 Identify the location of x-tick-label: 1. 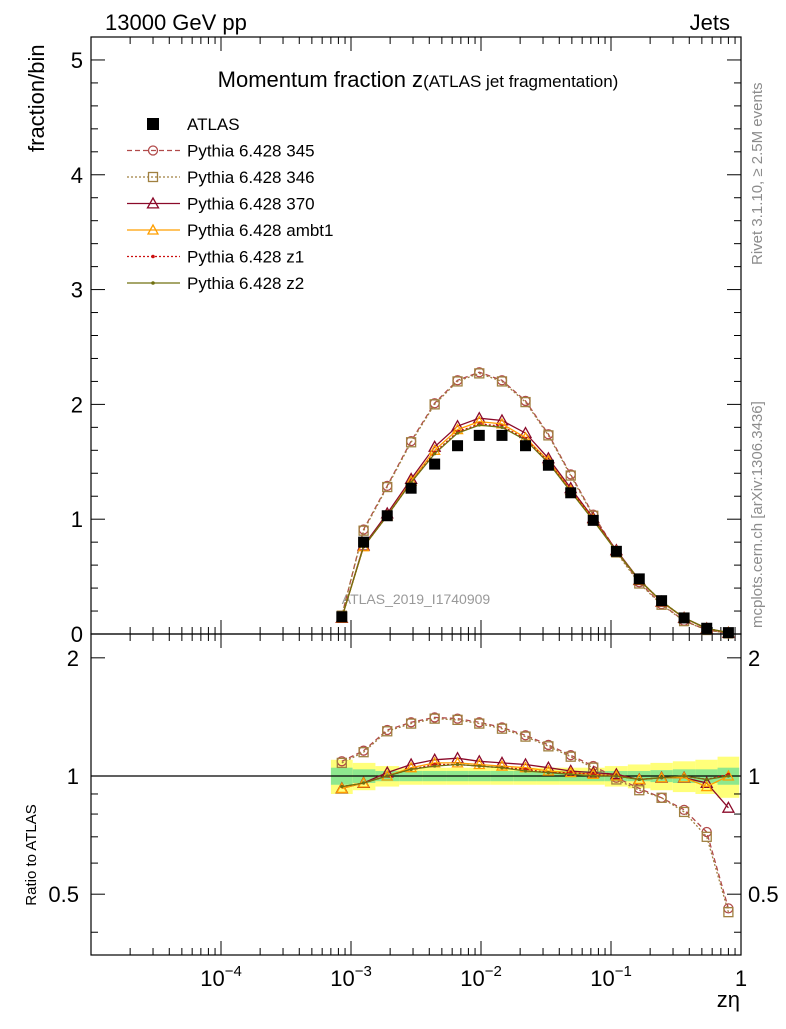
(741, 978).